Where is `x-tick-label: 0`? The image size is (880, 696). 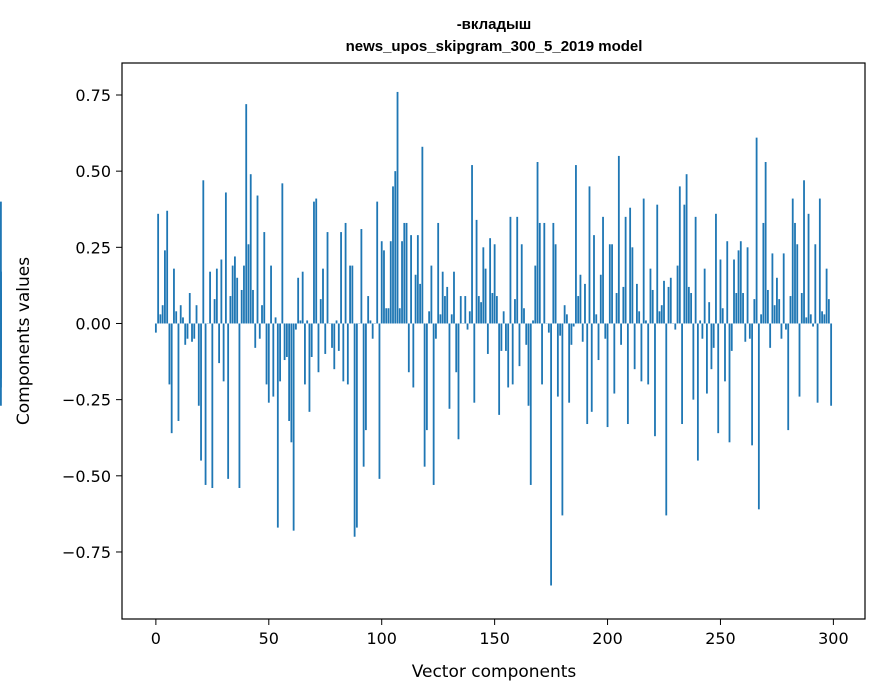
x-tick-label: 0 is located at coordinates (156, 638).